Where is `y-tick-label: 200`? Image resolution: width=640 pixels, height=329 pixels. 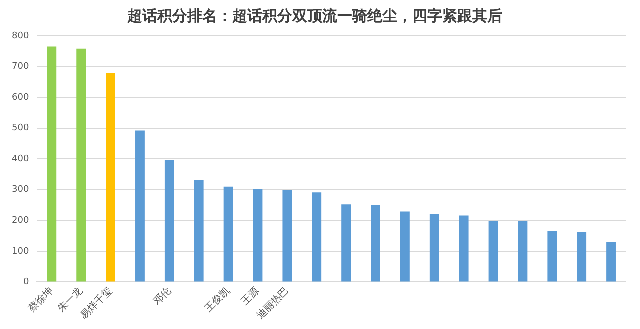
y-tick-label: 200 is located at coordinates (21, 221).